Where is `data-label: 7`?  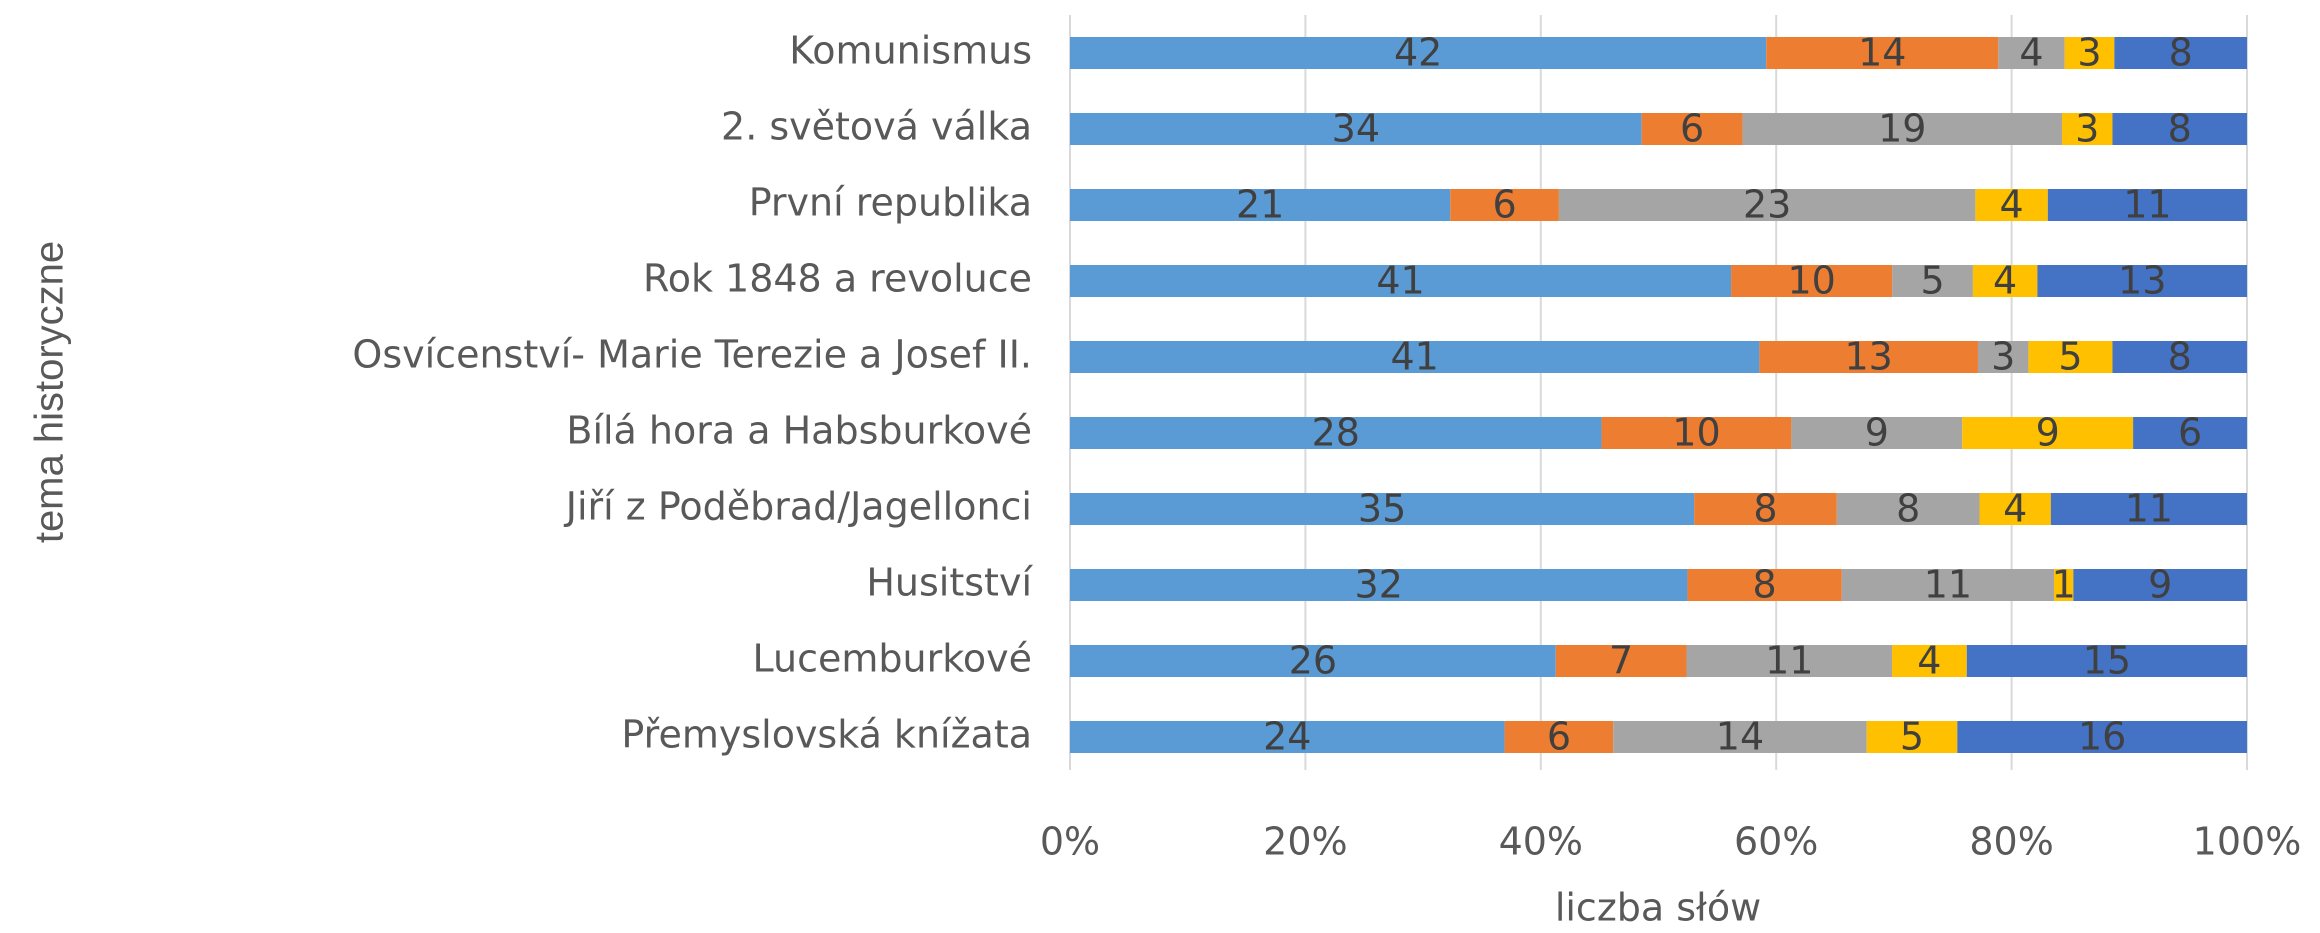 data-label: 7 is located at coordinates (1621, 661).